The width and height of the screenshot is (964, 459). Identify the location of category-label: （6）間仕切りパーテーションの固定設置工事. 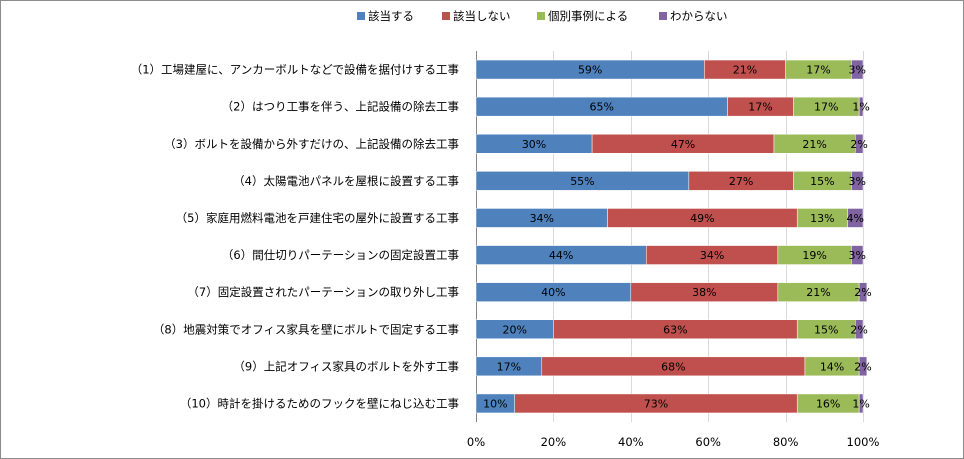
(340, 255).